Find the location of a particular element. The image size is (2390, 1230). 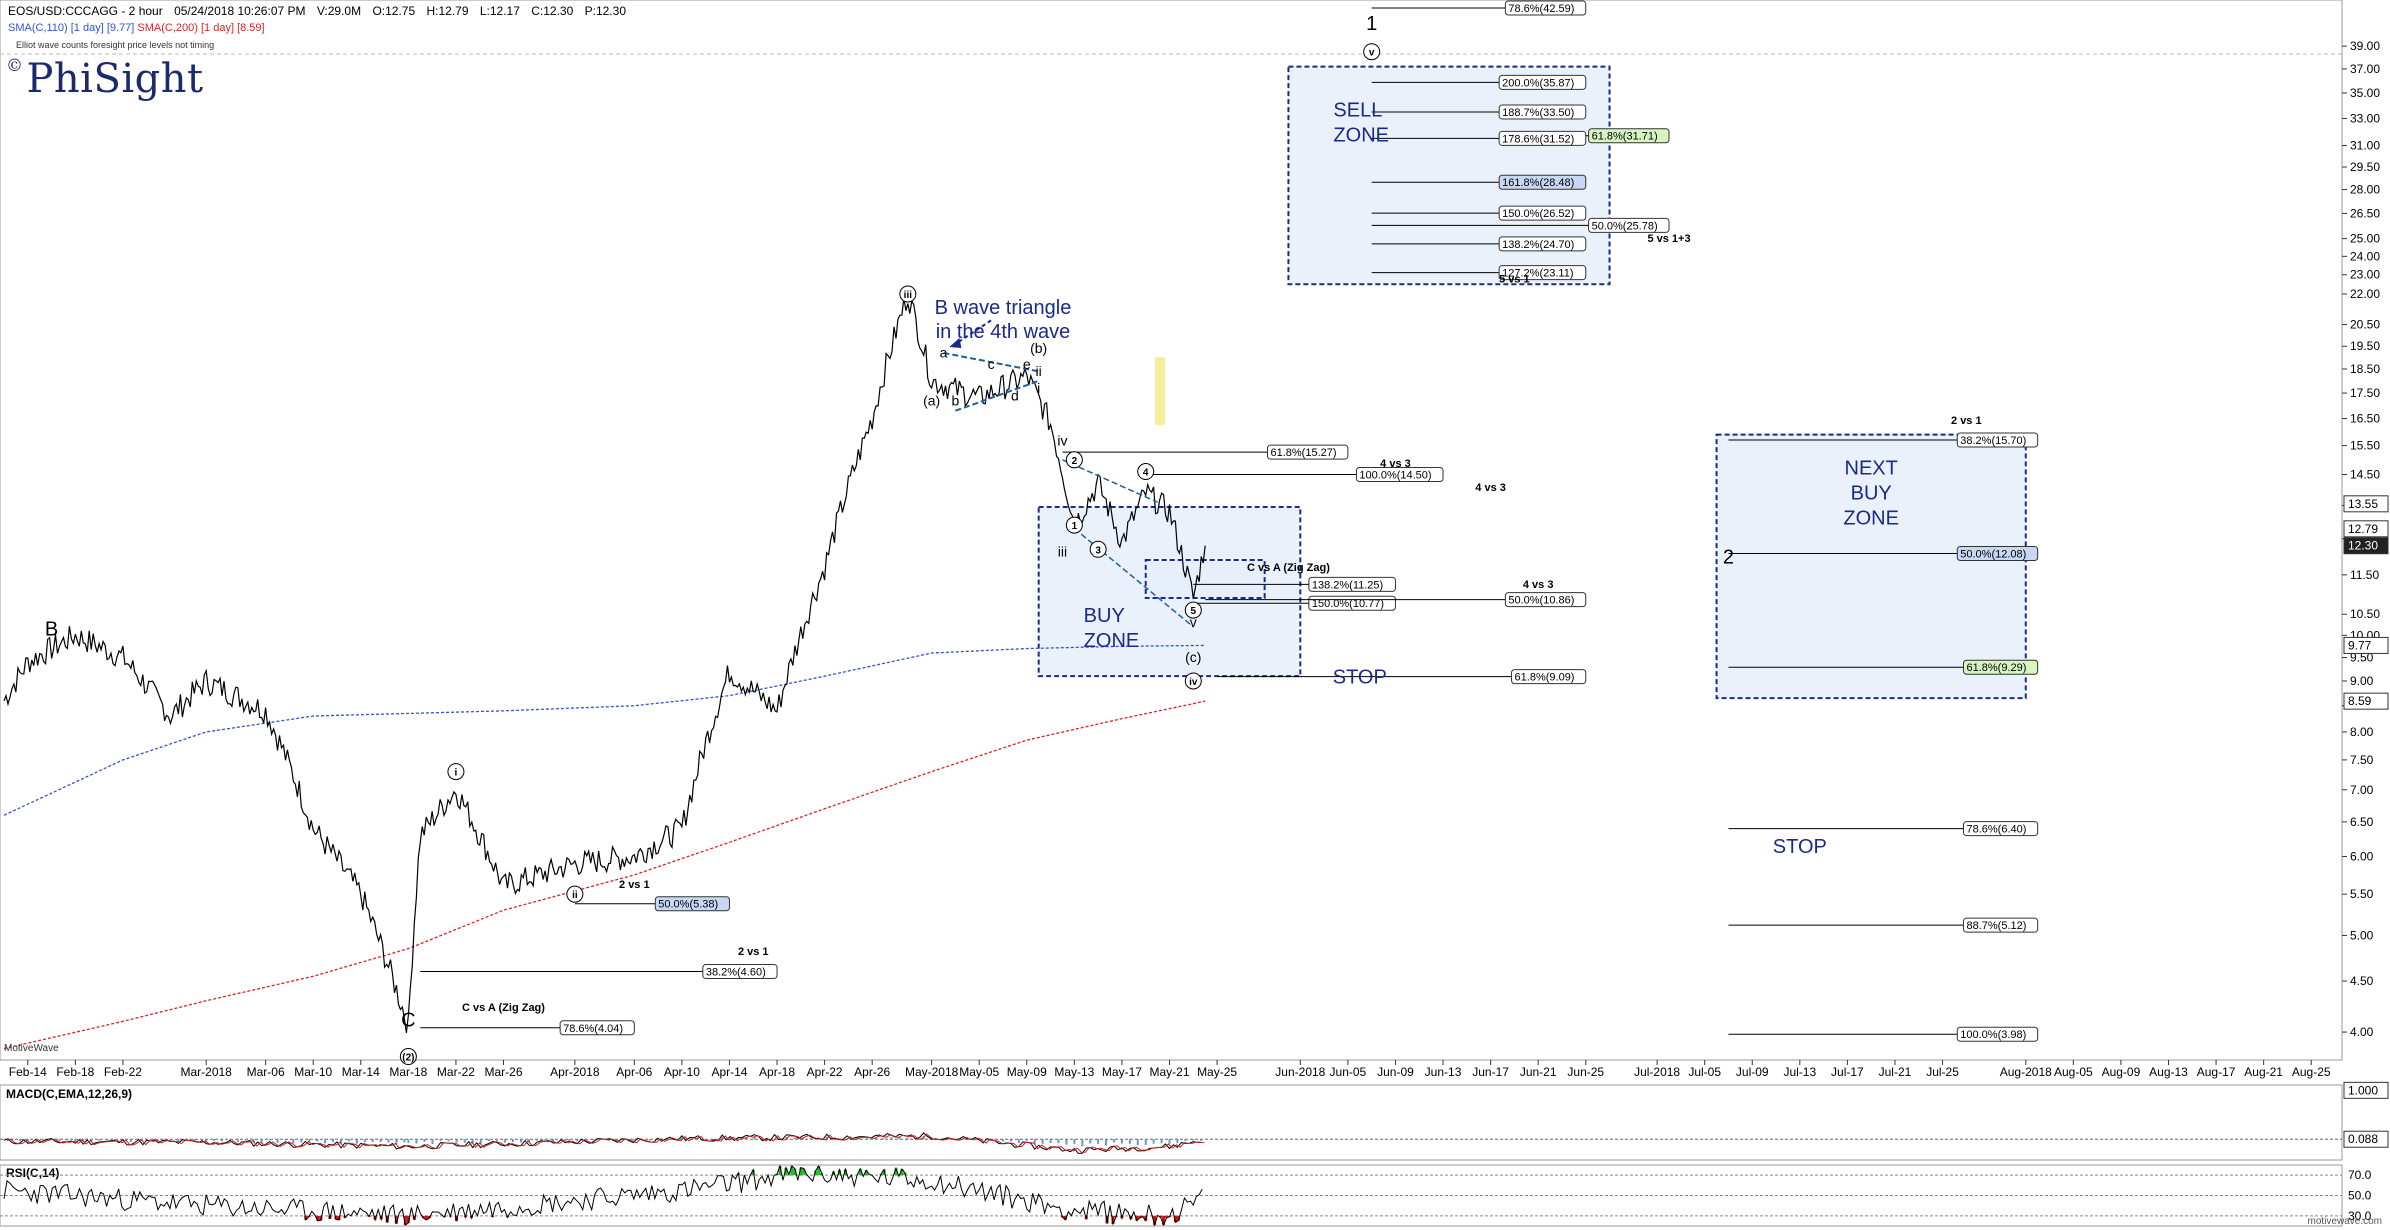

sma110-legend: SMA(C,110) [1 day] [9.77] is located at coordinates (71, 28).